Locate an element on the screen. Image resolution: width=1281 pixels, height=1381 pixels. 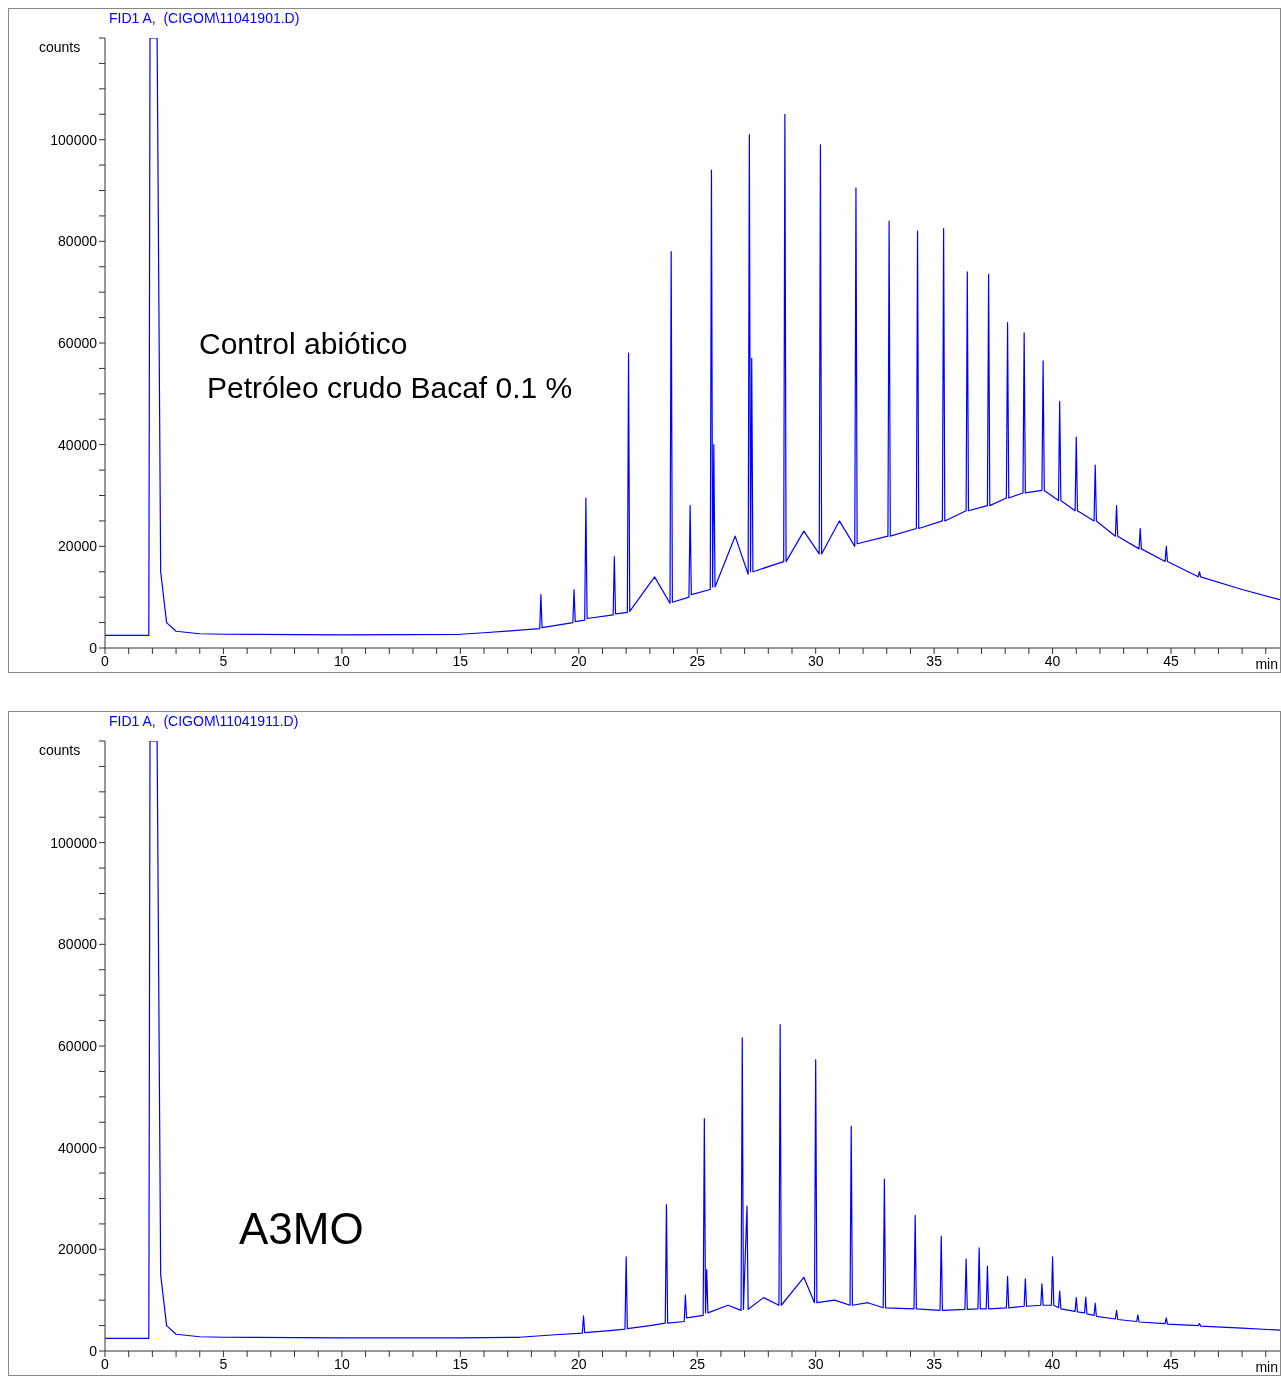
annotation: A3MO is located at coordinates (301, 1229).